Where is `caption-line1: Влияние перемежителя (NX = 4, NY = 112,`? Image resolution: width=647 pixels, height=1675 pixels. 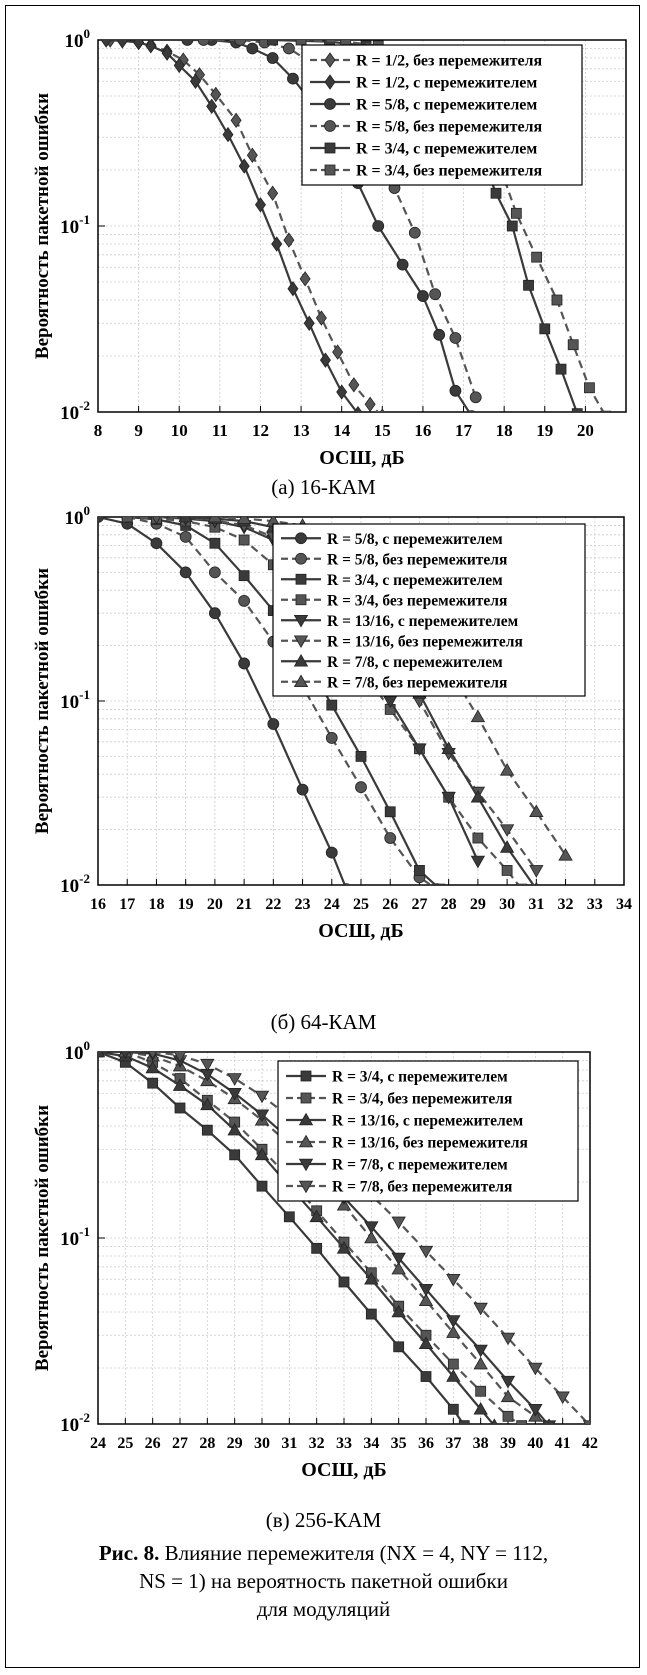 caption-line1: Влияние перемежителя (NX = 4, NY = 112, is located at coordinates (356, 1553).